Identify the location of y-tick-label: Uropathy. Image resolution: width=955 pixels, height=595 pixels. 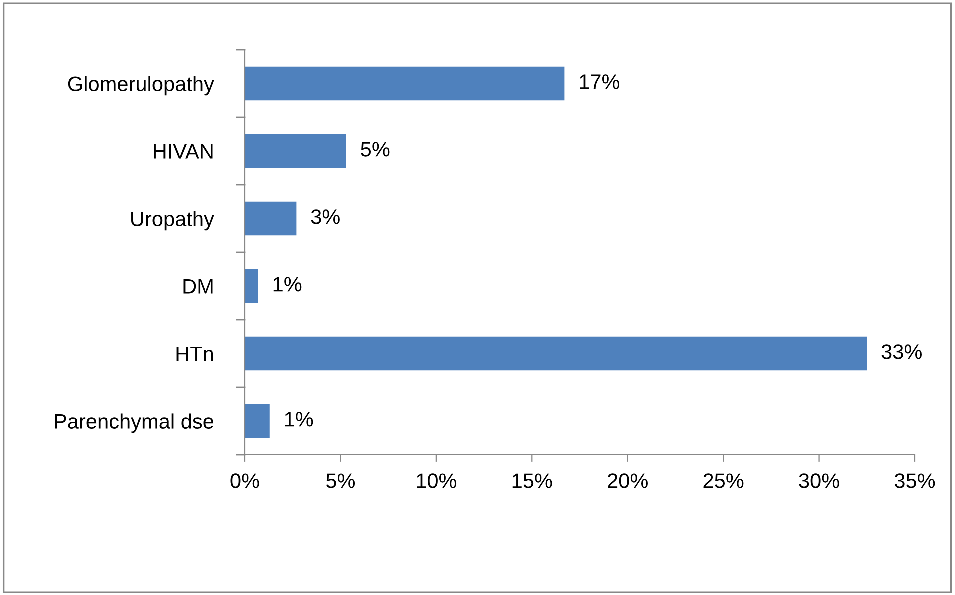
(173, 221).